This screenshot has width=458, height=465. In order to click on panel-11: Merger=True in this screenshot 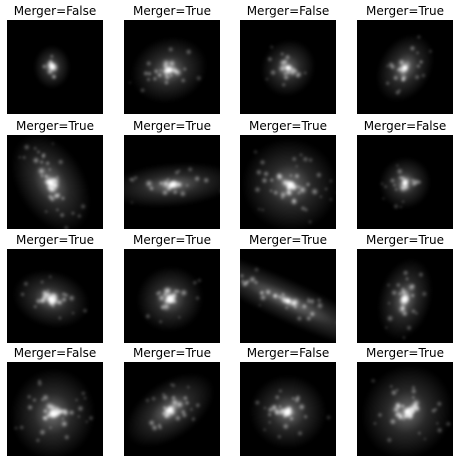, I will do `click(288, 286)`.